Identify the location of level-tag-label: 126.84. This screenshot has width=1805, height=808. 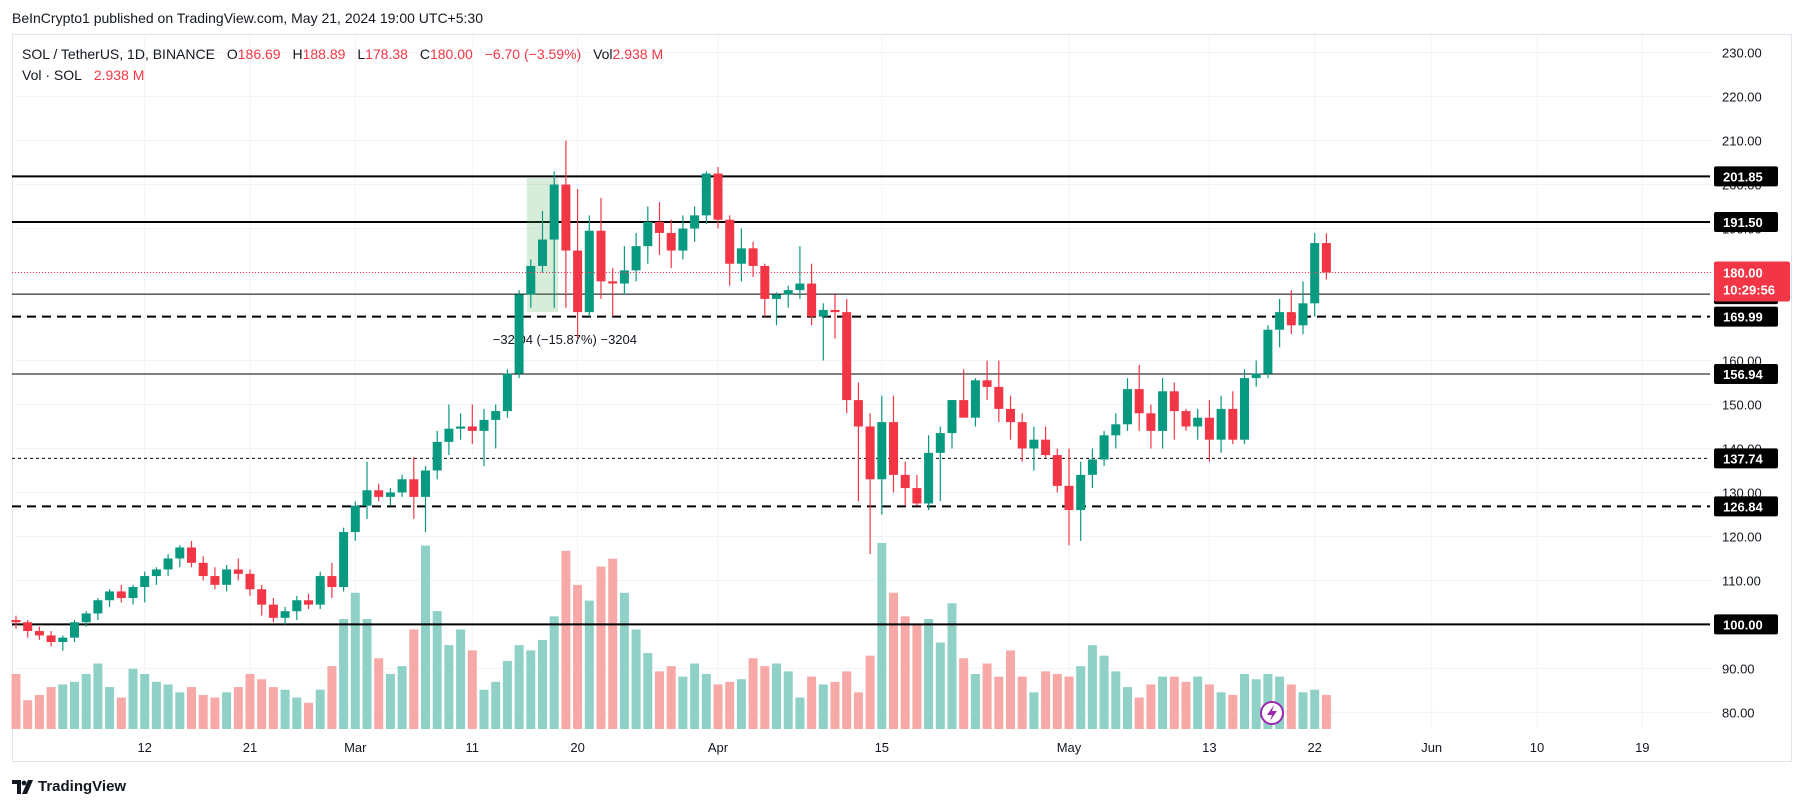
(1743, 506).